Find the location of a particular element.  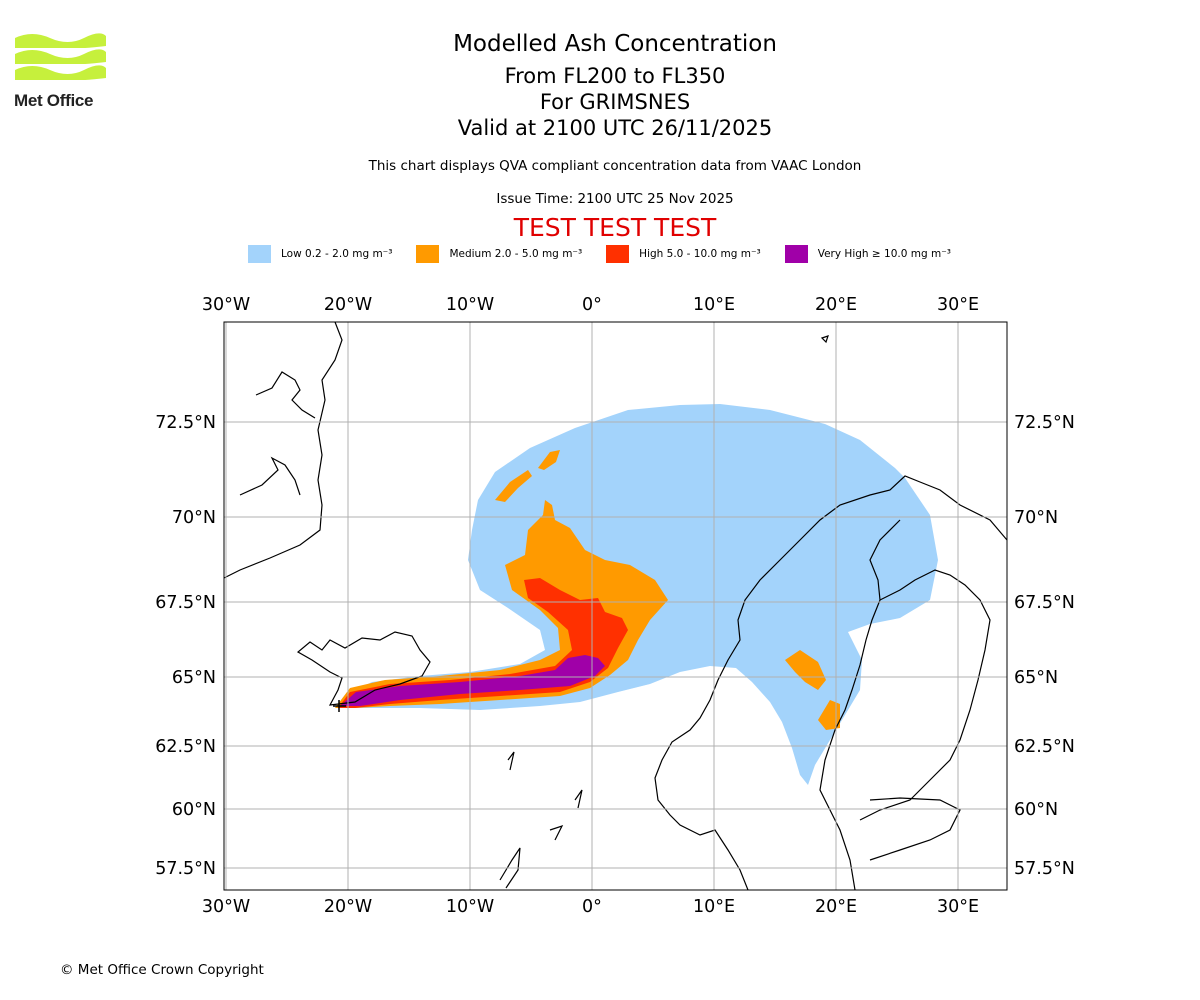

ash-medium-patch-north2 is located at coordinates (549, 460).